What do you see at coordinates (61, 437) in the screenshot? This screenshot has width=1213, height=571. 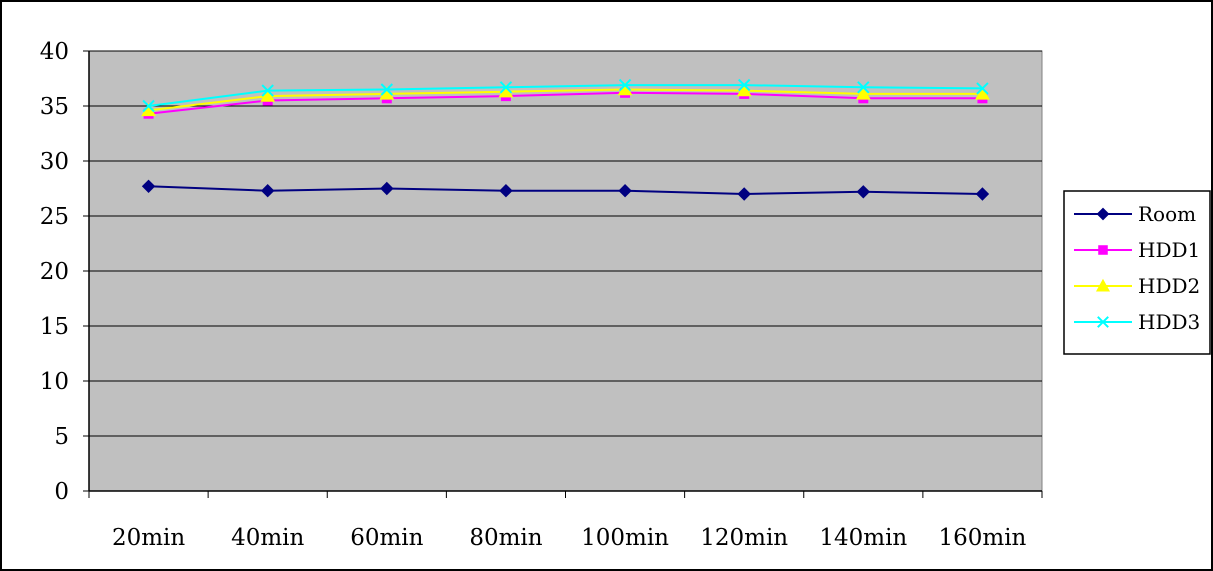 I see `y-tick-label: 5` at bounding box center [61, 437].